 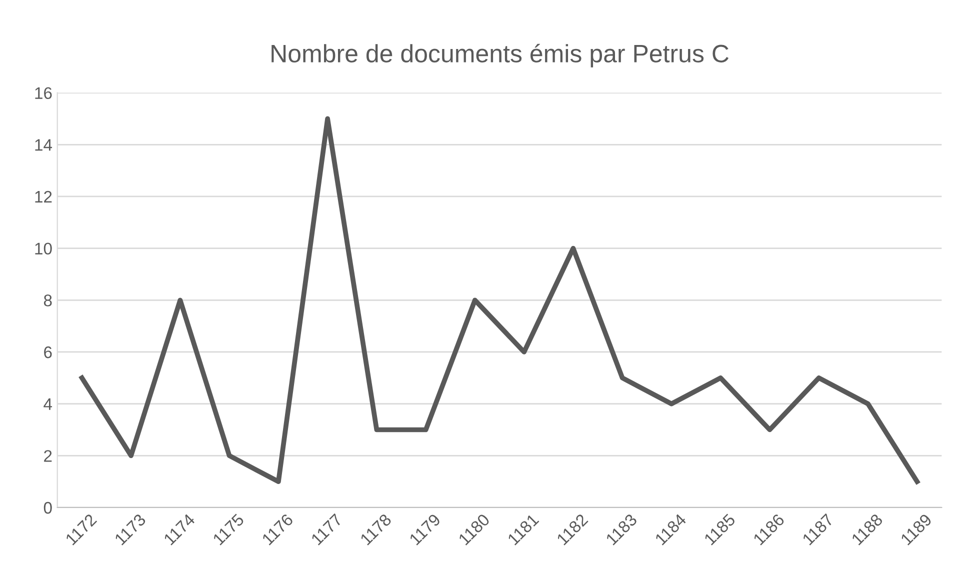 What do you see at coordinates (43, 196) in the screenshot?
I see `y-tick-label: 12` at bounding box center [43, 196].